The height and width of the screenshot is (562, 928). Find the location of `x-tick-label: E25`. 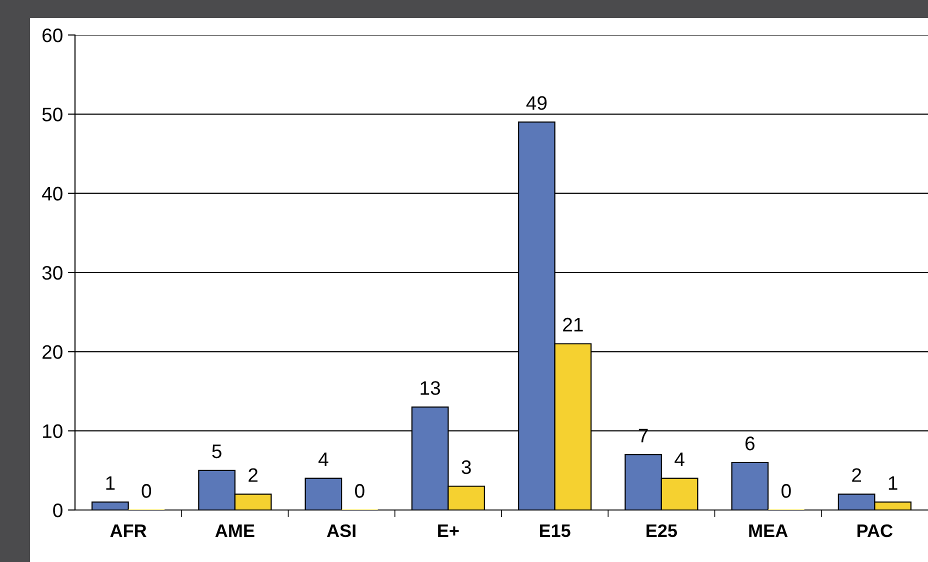

x-tick-label: E25 is located at coordinates (661, 531).